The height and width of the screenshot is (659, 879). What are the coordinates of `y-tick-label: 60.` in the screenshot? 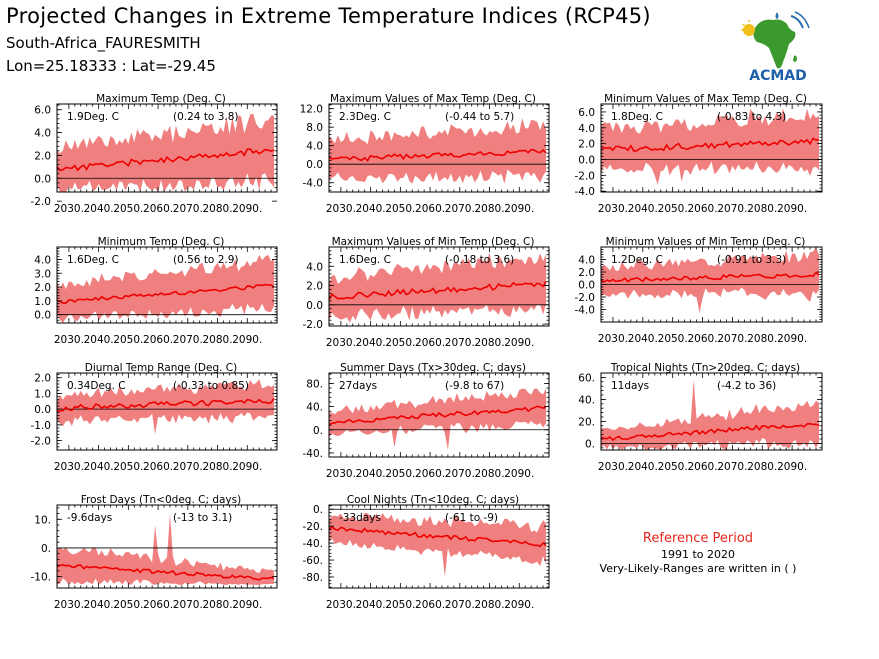 It's located at (586, 378).